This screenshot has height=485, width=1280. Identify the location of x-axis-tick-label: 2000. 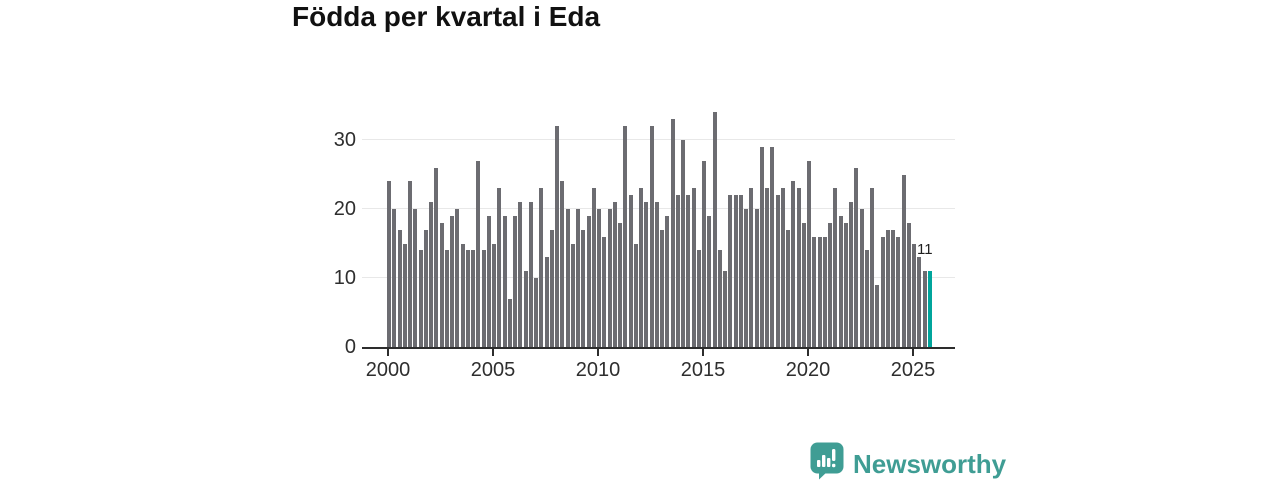
(388, 370).